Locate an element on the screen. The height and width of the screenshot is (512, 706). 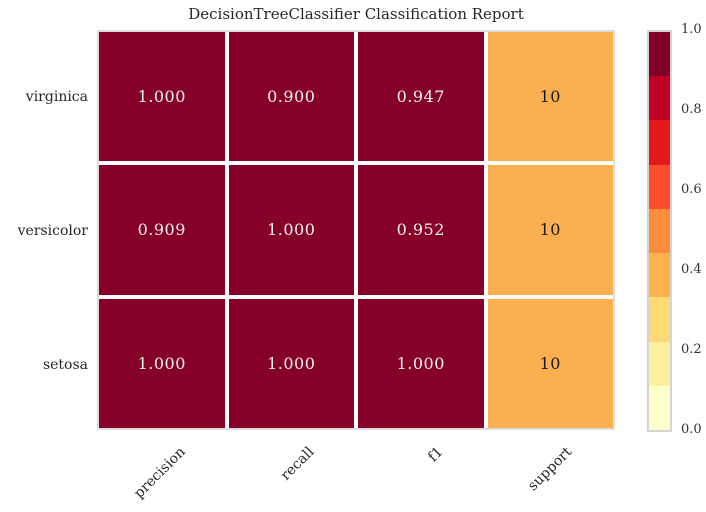
heatmap-cell-versicolor-recall: 1.000 is located at coordinates (291, 230).